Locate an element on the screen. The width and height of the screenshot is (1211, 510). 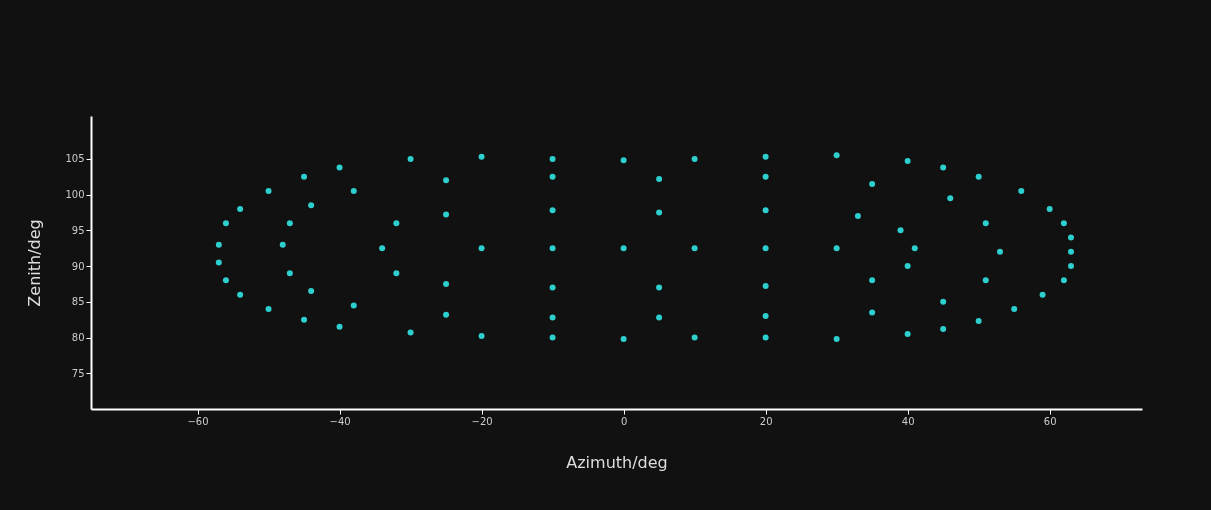
y-tick-label: 90 is located at coordinates (78, 266).